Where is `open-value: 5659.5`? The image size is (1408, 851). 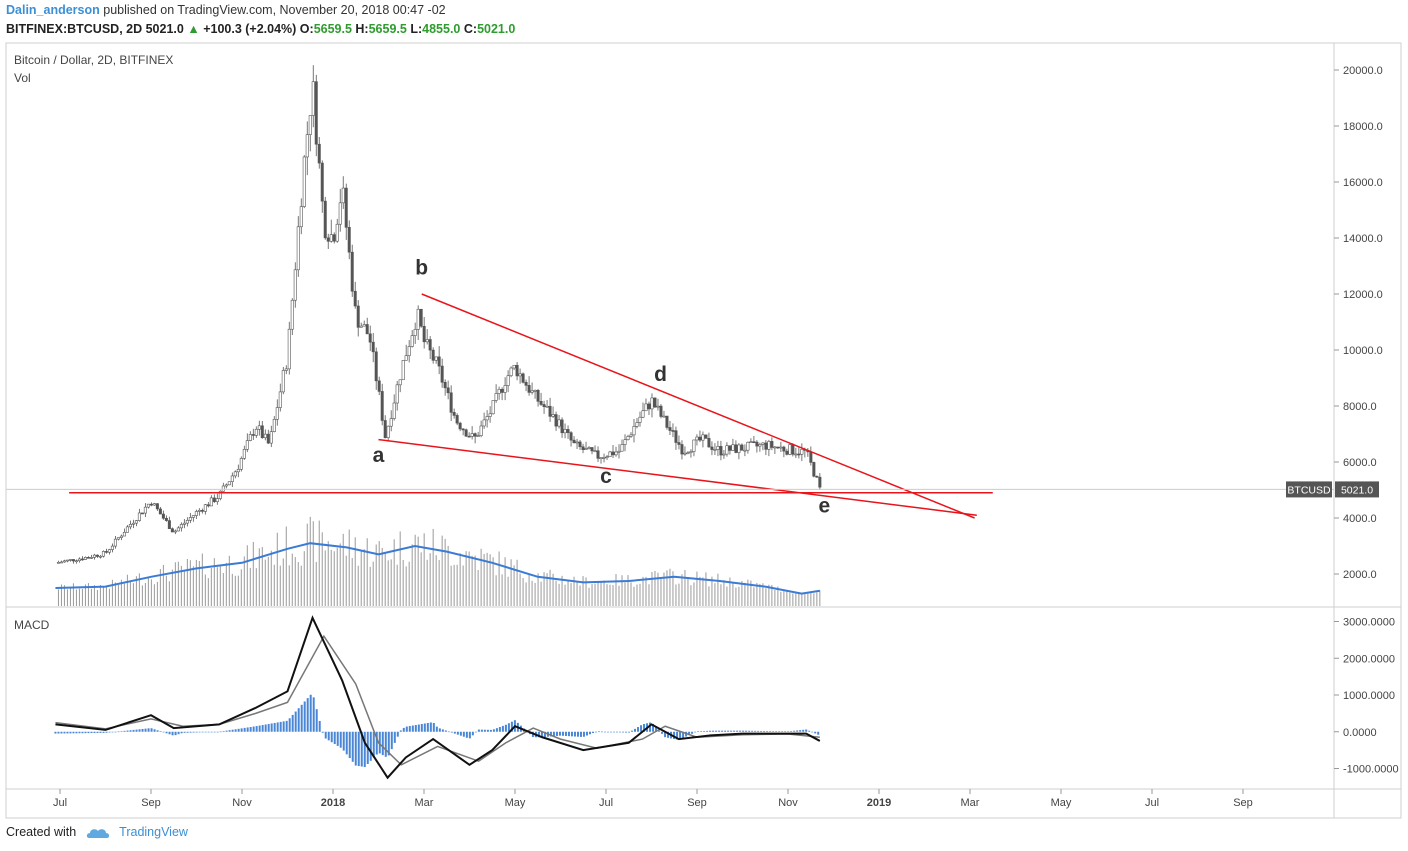 open-value: 5659.5 is located at coordinates (332, 29).